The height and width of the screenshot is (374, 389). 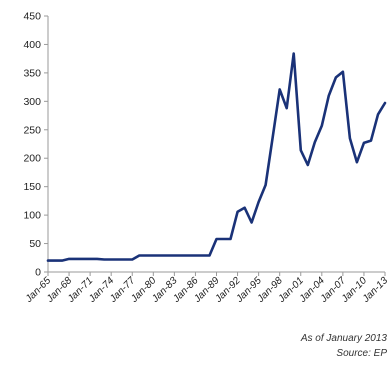 I want to click on source-note: Source: EP, so click(x=361, y=353).